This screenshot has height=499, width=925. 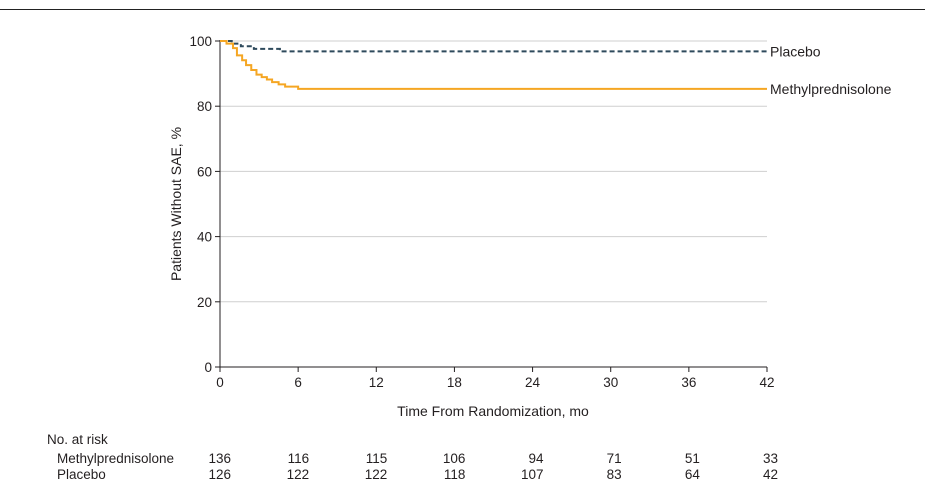 What do you see at coordinates (770, 474) in the screenshot?
I see `risk-value-placebo-42: 42` at bounding box center [770, 474].